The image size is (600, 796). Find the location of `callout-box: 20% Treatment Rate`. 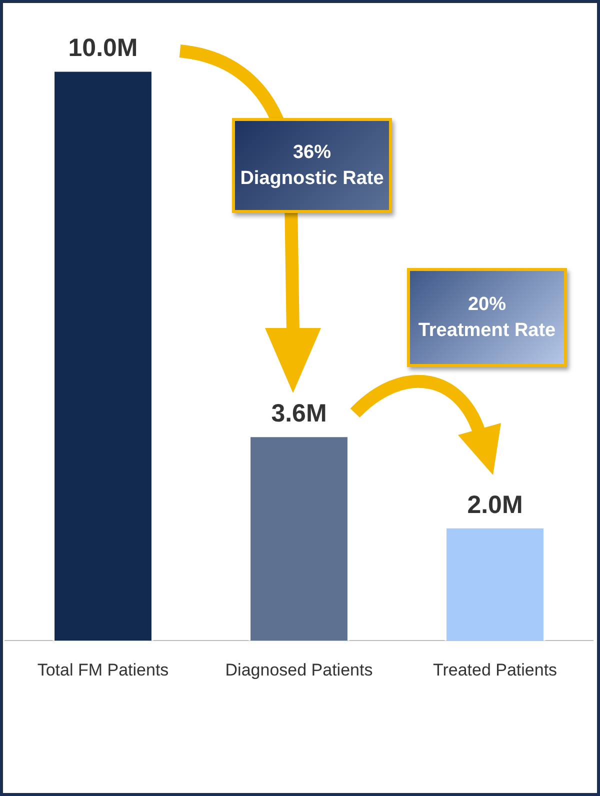

callout-box: 20% Treatment Rate is located at coordinates (487, 317).